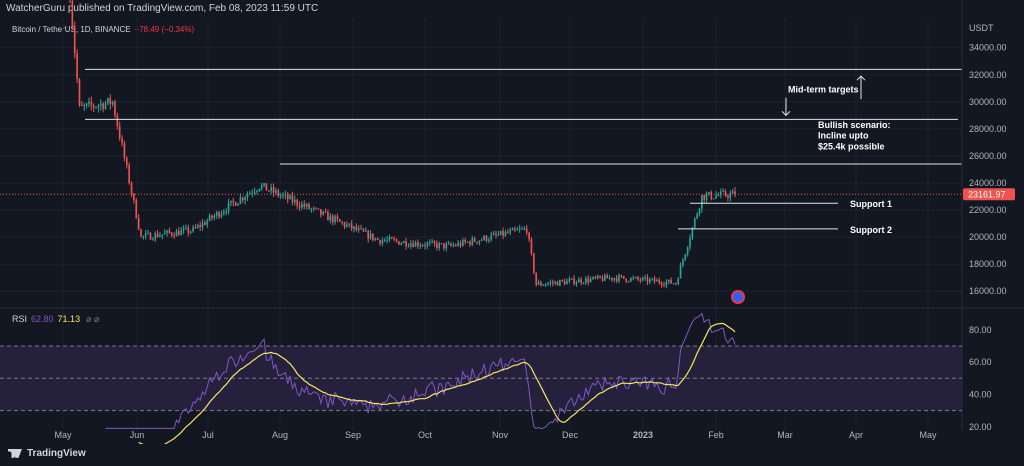 The image size is (1024, 466). I want to click on time-tick-label: Sep, so click(353, 435).